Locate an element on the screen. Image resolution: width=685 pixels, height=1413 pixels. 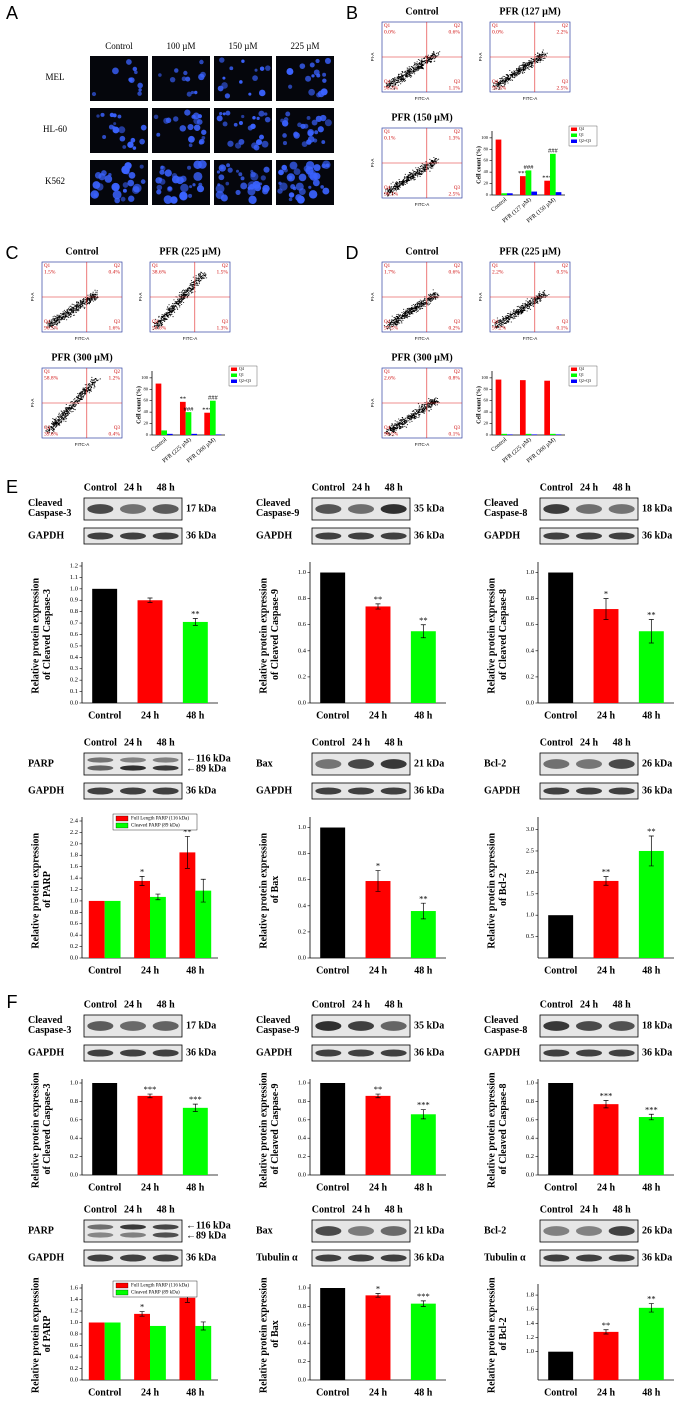
molecular-weight: 35 kDa is located at coordinates (429, 1025).